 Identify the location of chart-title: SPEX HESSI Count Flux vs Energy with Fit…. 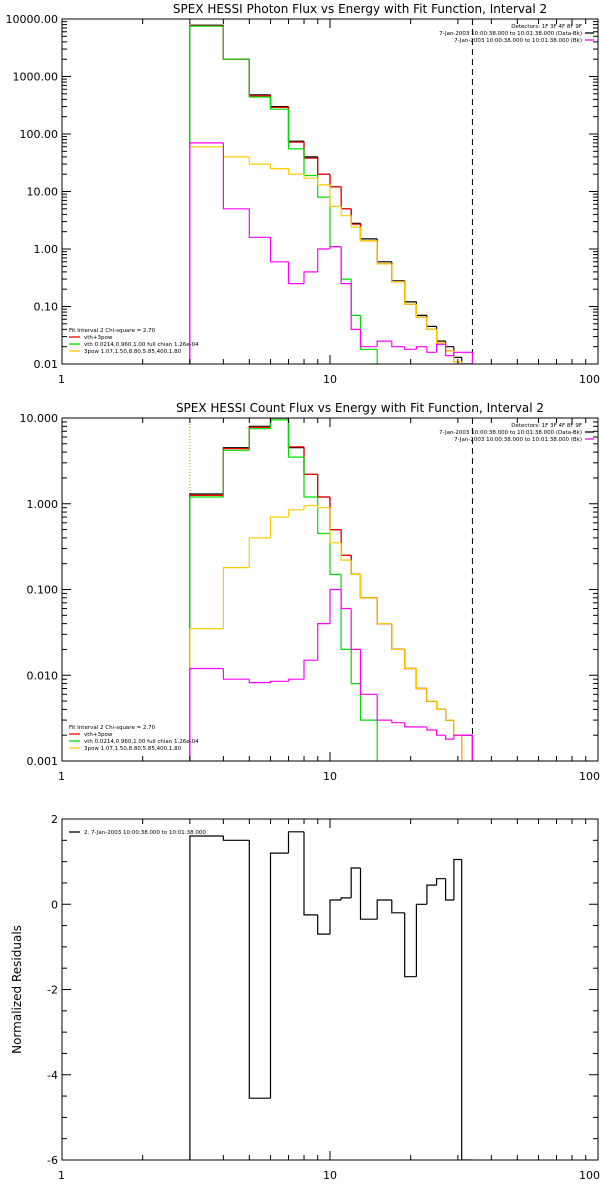
(360, 408).